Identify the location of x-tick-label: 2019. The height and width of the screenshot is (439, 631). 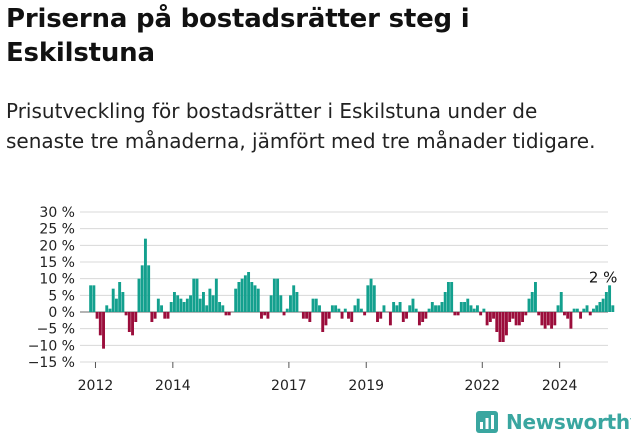
(366, 386).